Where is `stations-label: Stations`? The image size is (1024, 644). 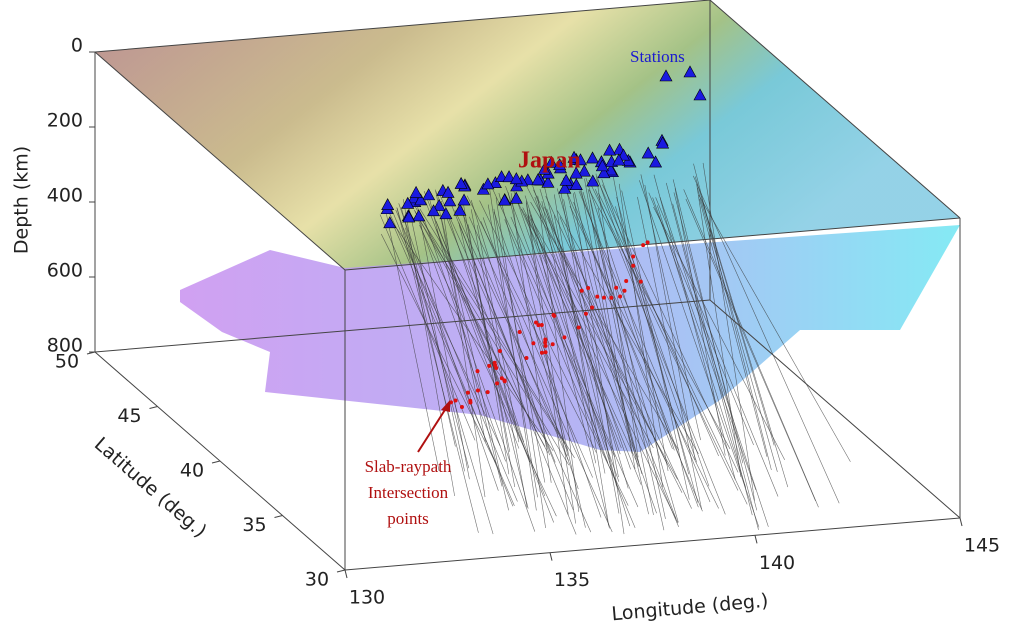 stations-label: Stations is located at coordinates (657, 56).